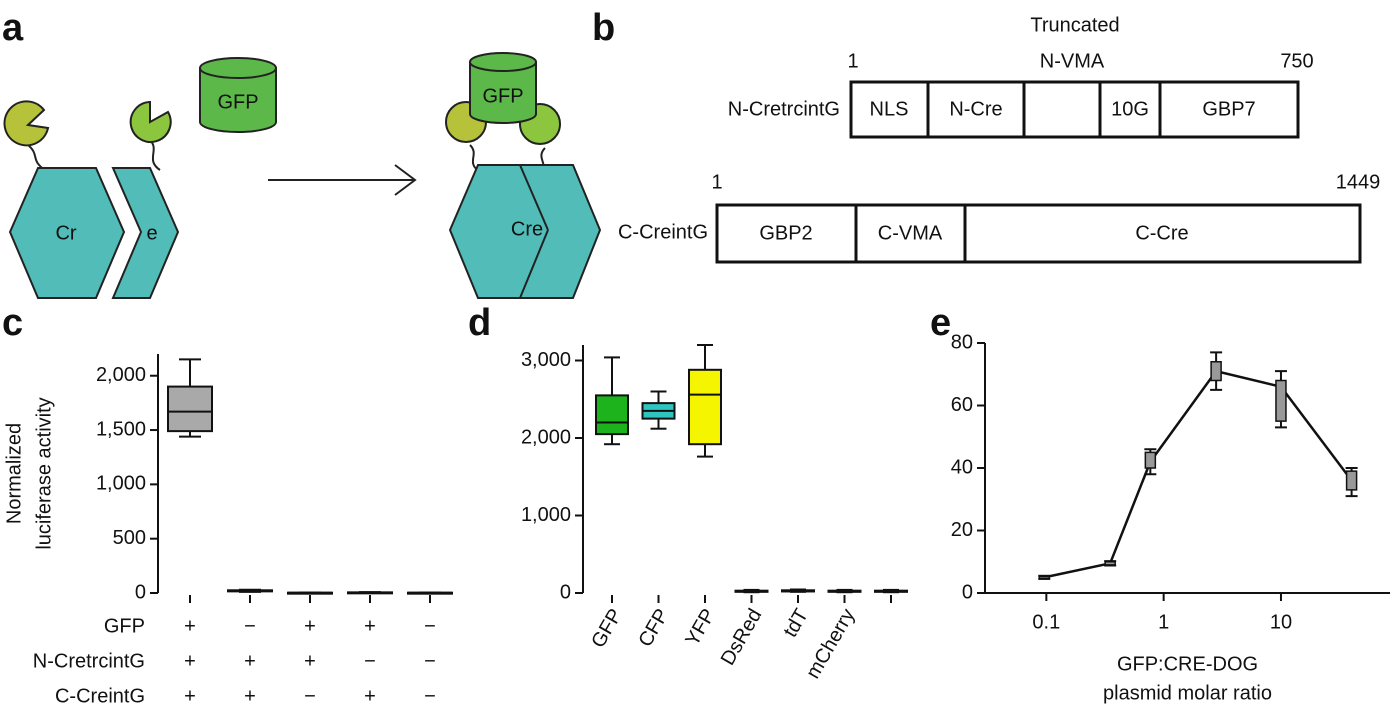  Describe the element at coordinates (121, 429) in the screenshot. I see `y-tick-label: 1,500` at that location.